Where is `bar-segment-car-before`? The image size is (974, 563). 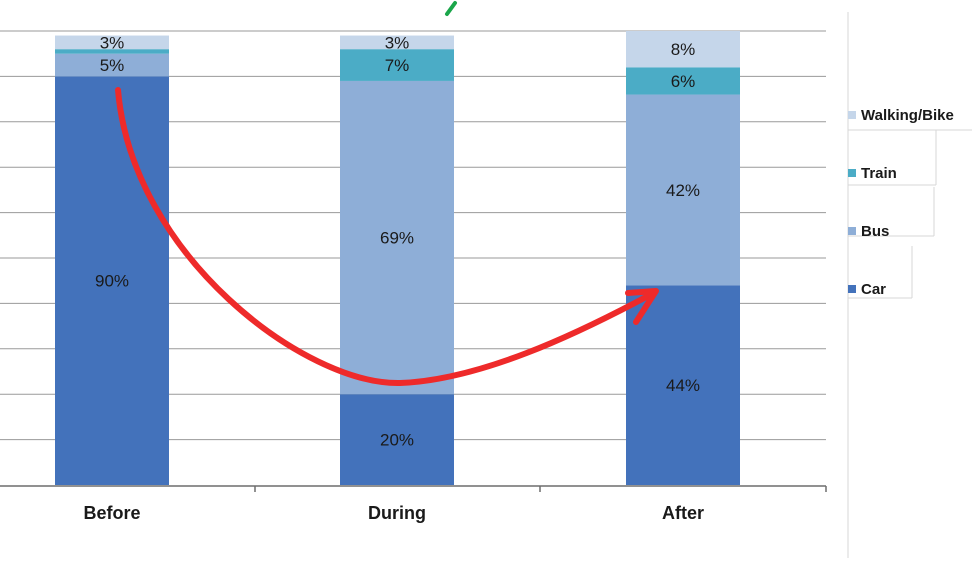
bar-segment-car-before is located at coordinates (112, 281).